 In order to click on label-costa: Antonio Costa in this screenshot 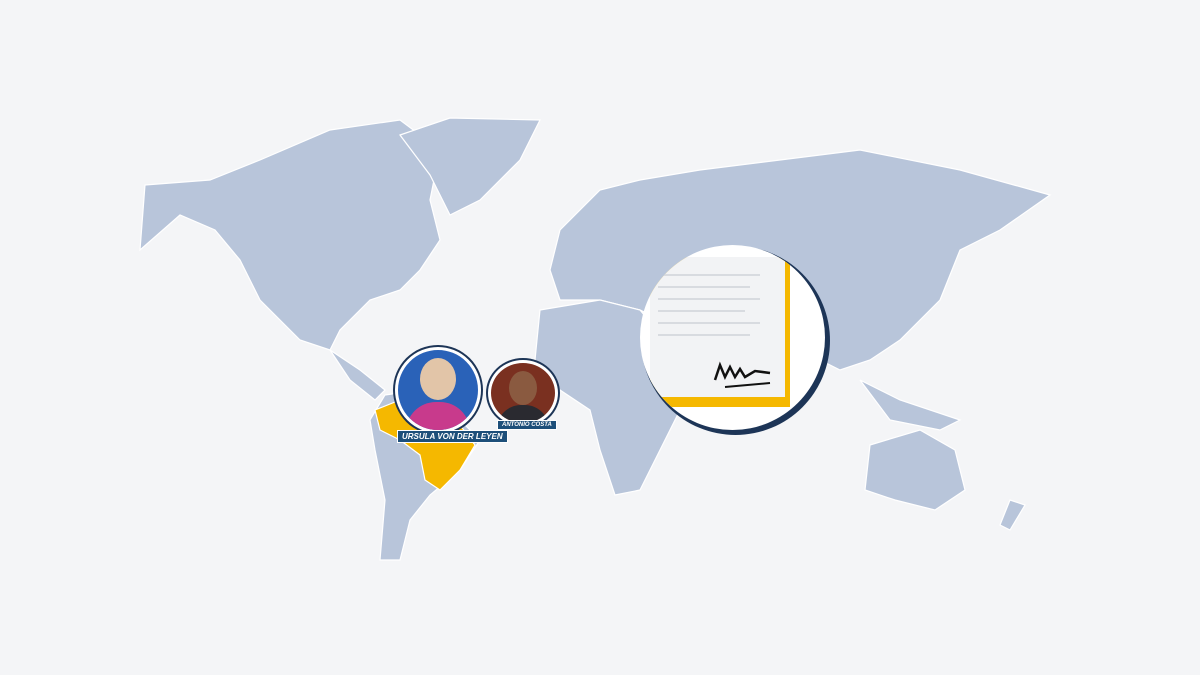, I will do `click(527, 425)`.